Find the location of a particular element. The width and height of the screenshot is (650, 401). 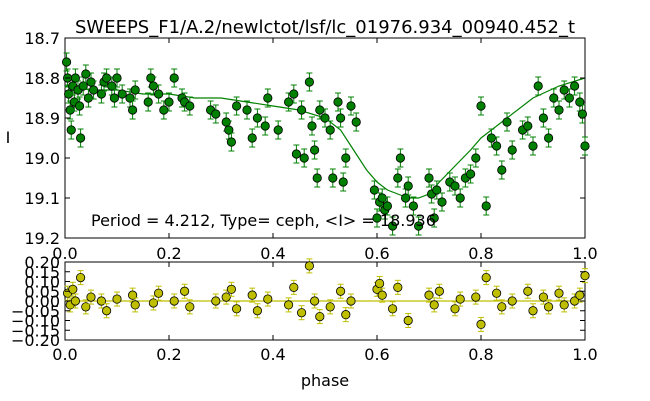

x-tick-label: 0.8 is located at coordinates (480, 253).